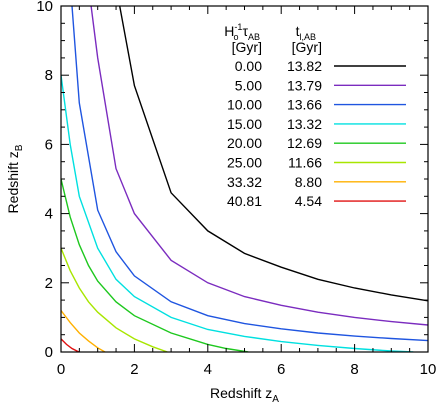 The image size is (443, 413). Describe the element at coordinates (244, 201) in the screenshot. I see `legend-tau-value: 40.81` at that location.